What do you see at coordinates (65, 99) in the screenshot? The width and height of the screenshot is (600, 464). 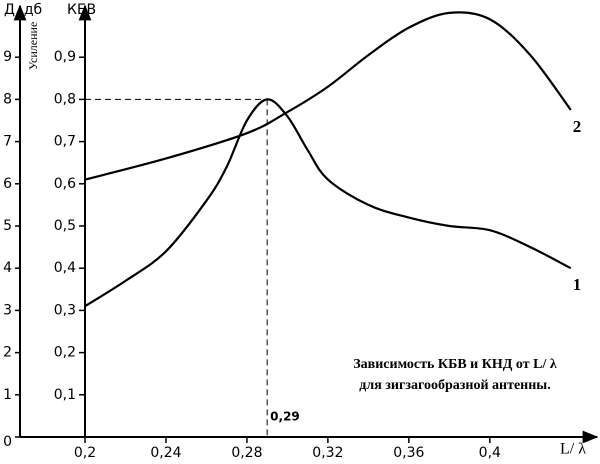 I see `y-tick-label: 0,8` at bounding box center [65, 99].